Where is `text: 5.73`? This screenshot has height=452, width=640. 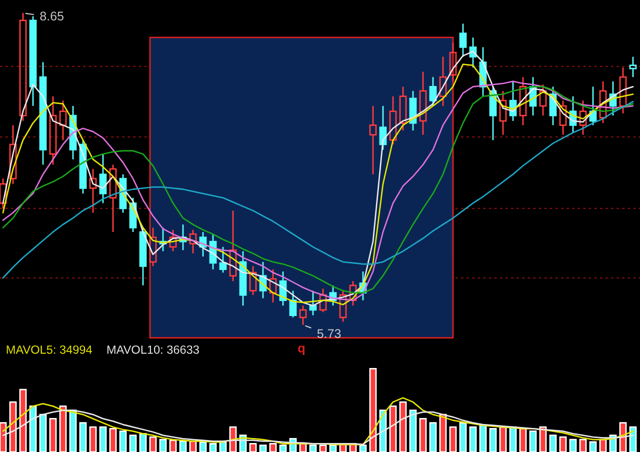
text: 5.73 is located at coordinates (329, 333).